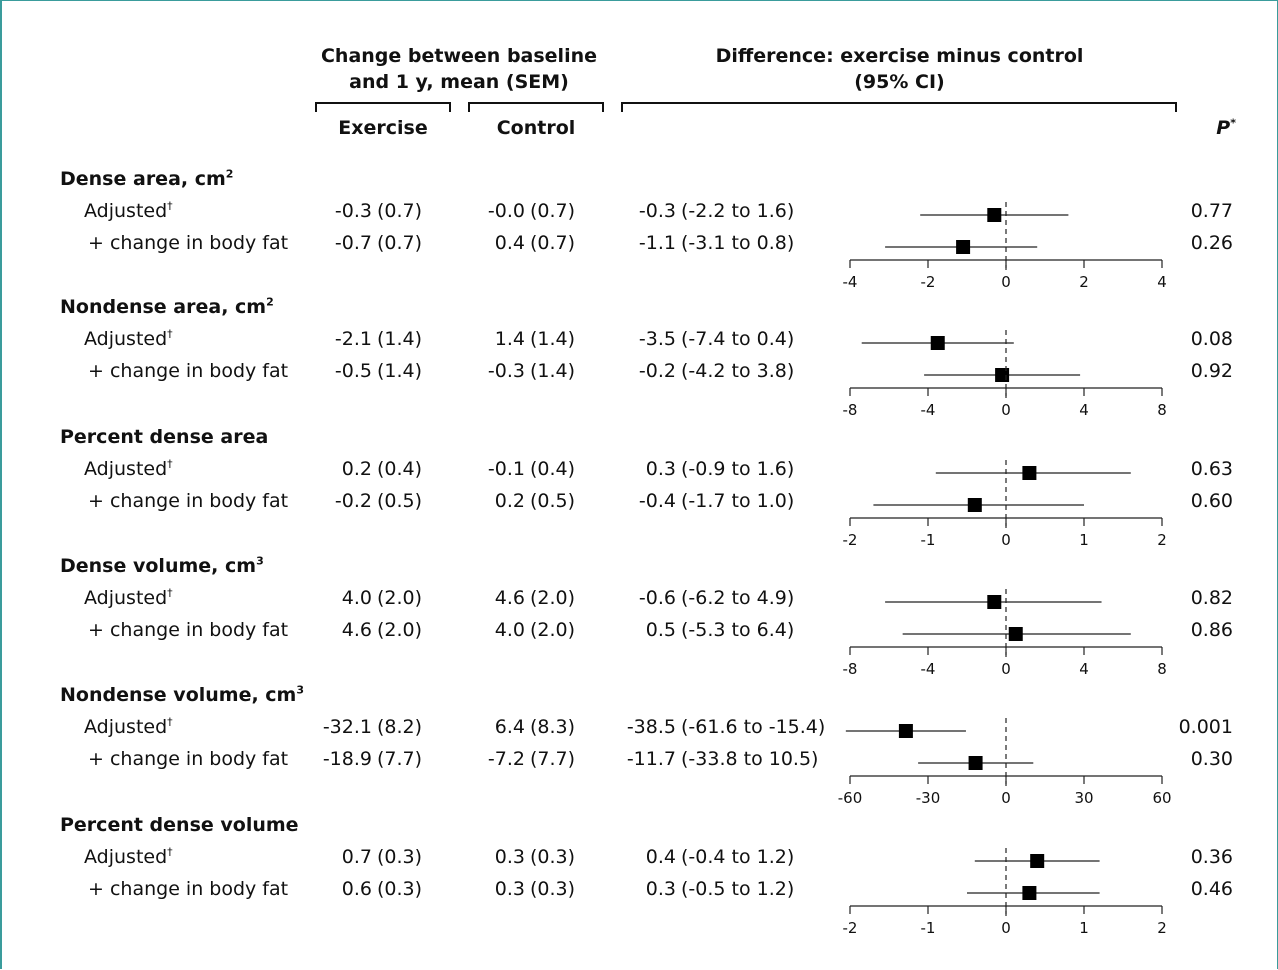 Image resolution: width=1278 pixels, height=970 pixels. What do you see at coordinates (509, 501) in the screenshot?
I see `control-mean: 0.2` at bounding box center [509, 501].